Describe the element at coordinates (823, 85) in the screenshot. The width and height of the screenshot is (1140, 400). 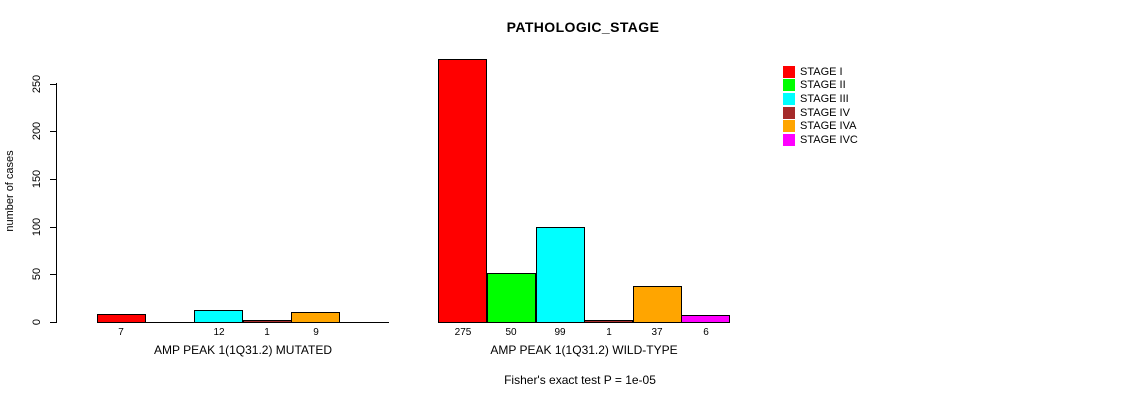
I see `legend-label: STAGE II` at that location.